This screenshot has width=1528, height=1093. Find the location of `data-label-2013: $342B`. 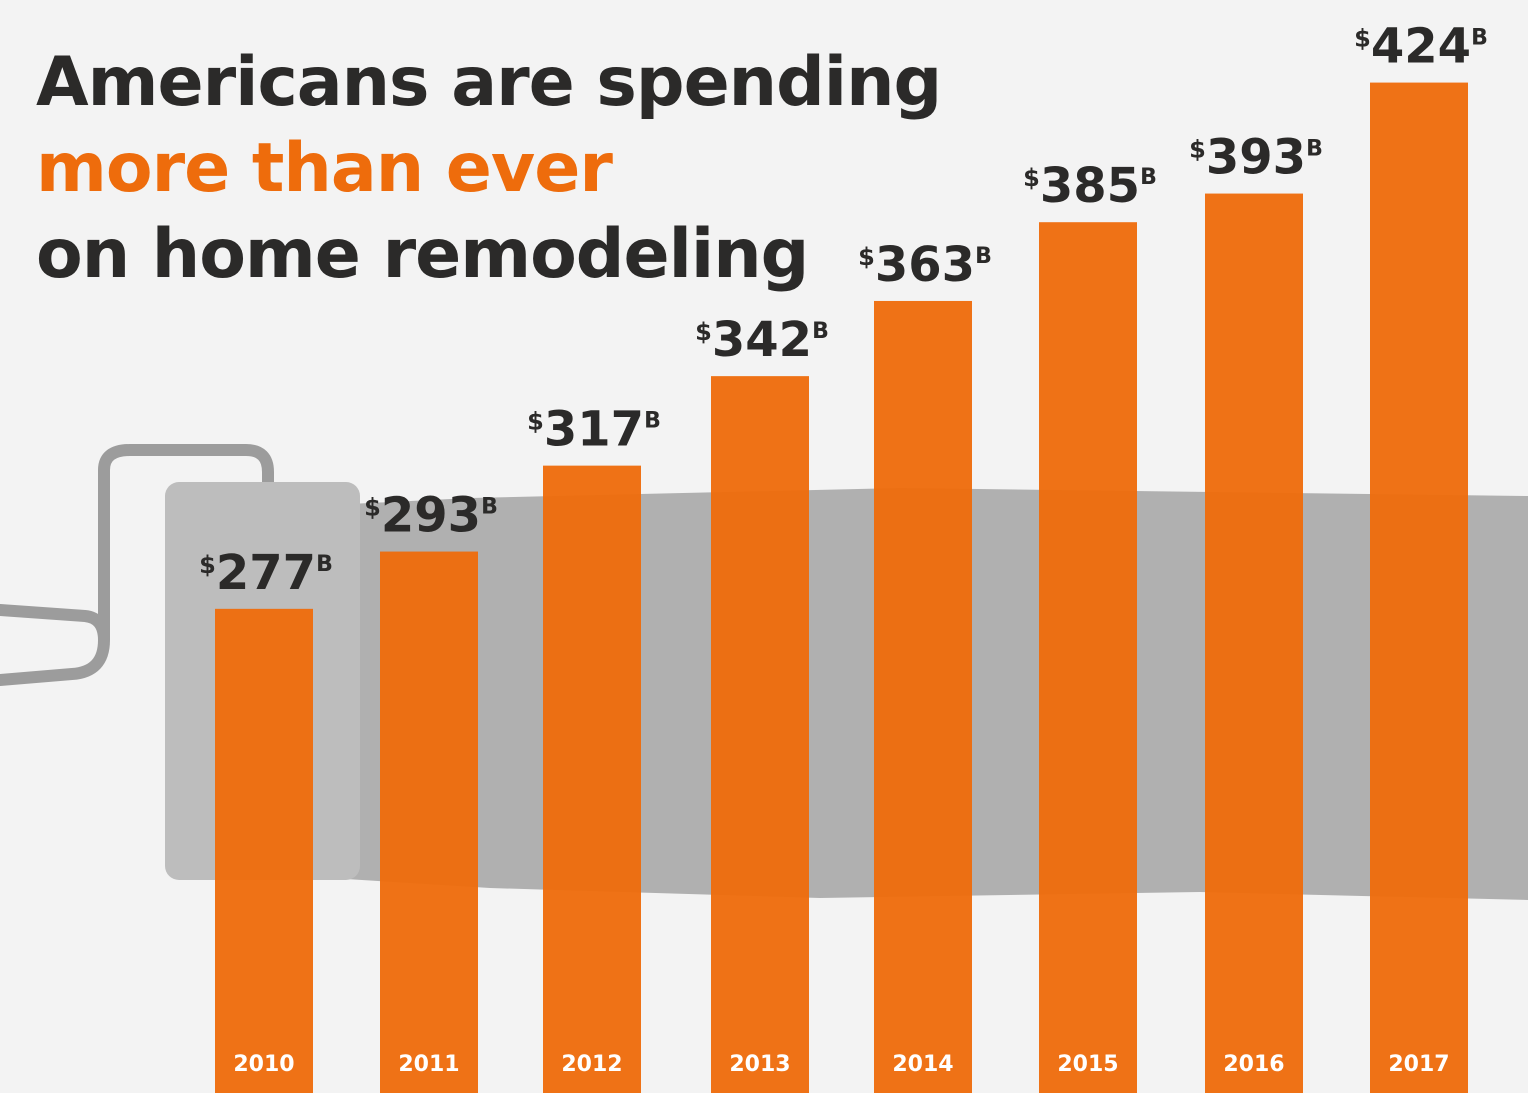

data-label-2013: $342B is located at coordinates (762, 340).